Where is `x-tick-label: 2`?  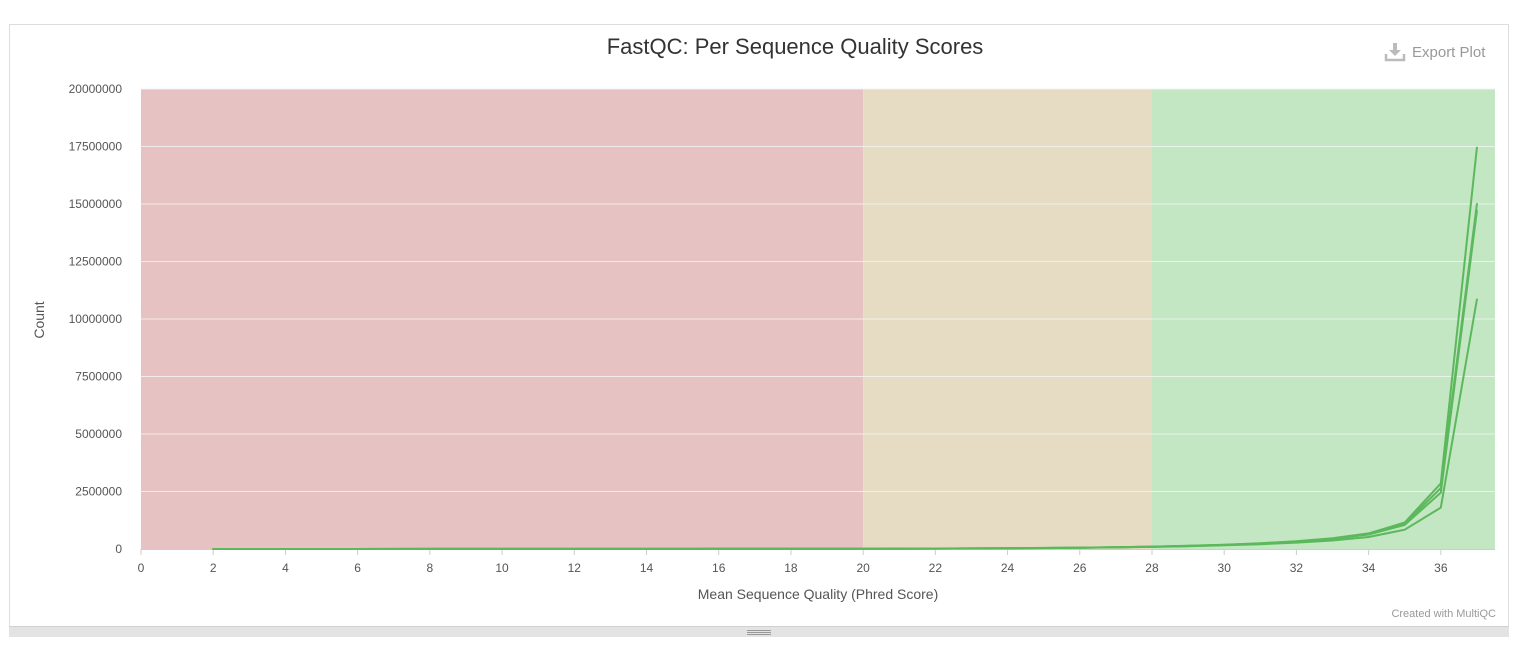 x-tick-label: 2 is located at coordinates (213, 568).